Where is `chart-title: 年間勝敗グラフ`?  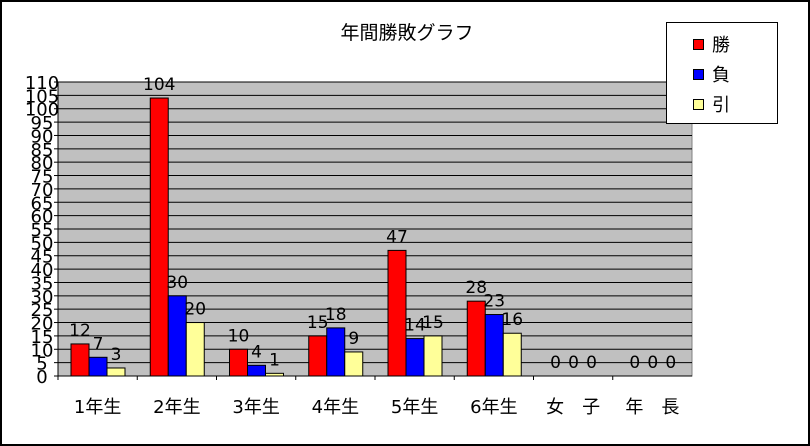 chart-title: 年間勝敗グラフ is located at coordinates (406, 33).